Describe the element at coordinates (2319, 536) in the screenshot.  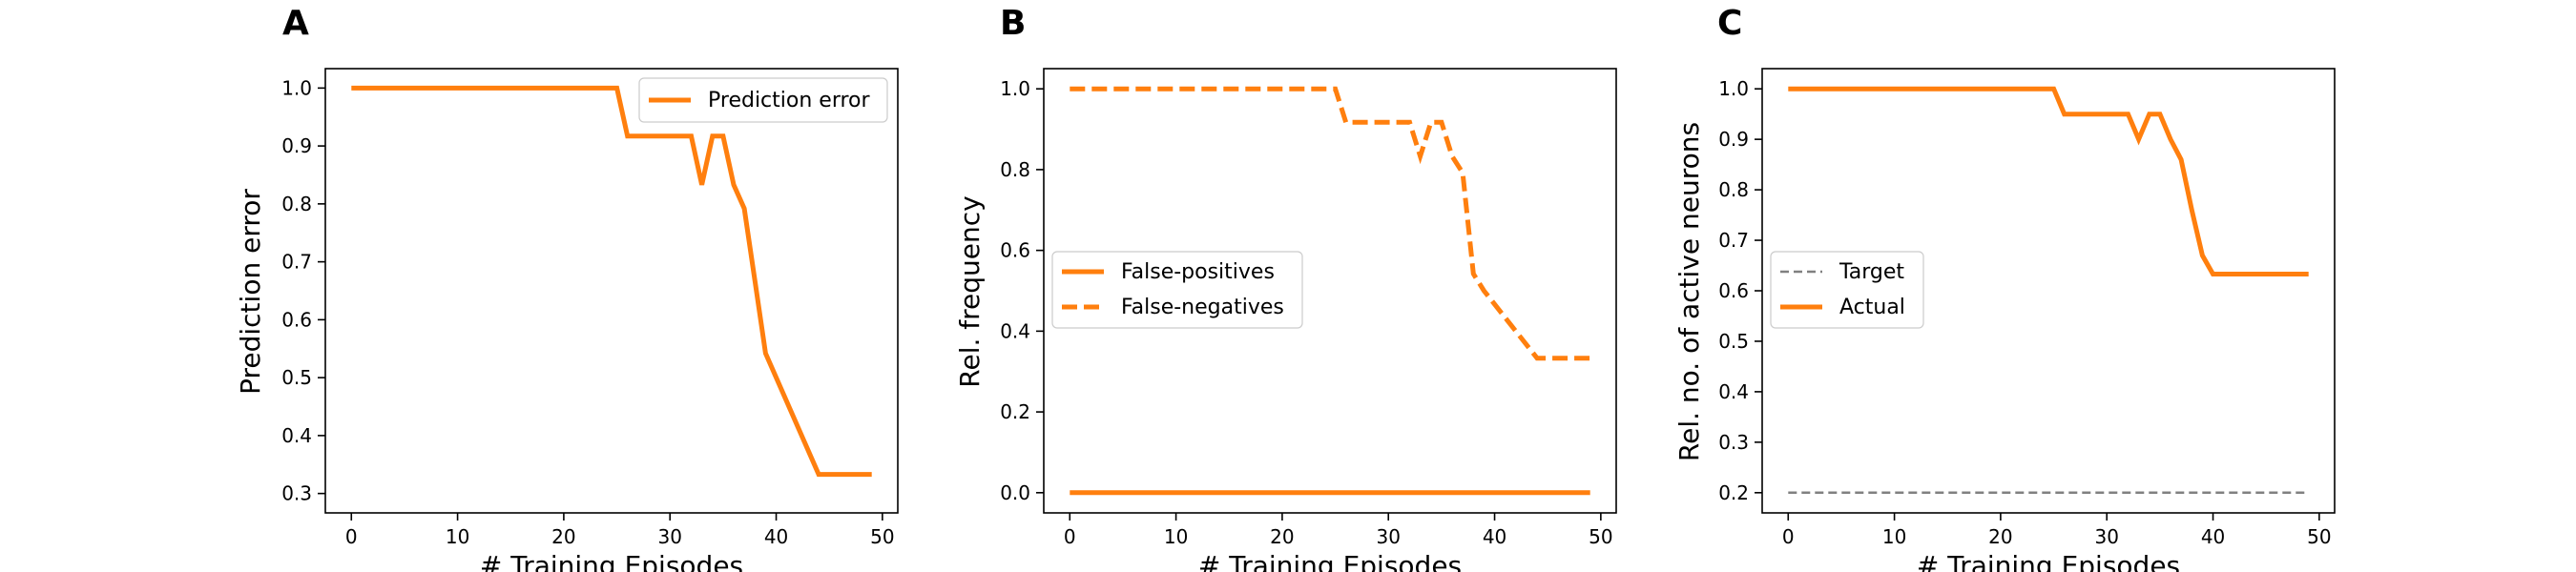
I see `xtick-label-c-50: 50` at that location.